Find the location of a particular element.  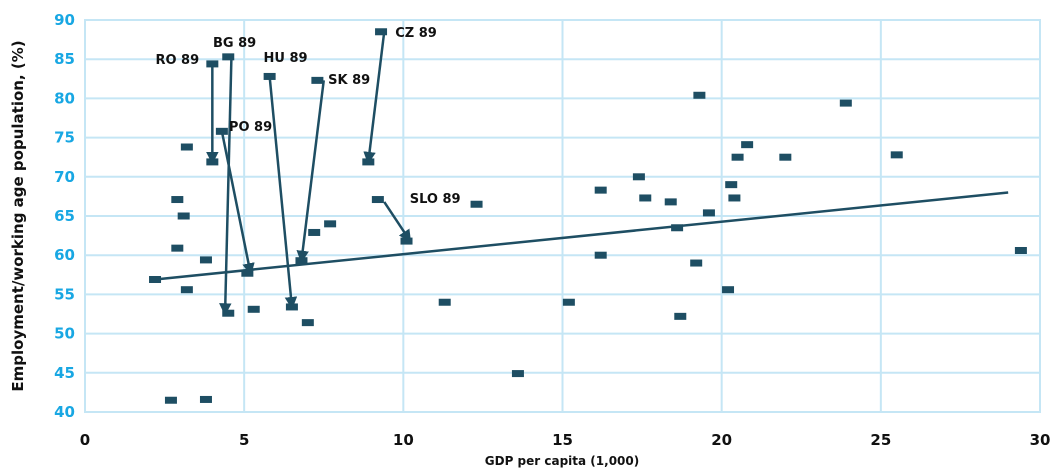

y-tick-label: 90 is located at coordinates (64, 20).